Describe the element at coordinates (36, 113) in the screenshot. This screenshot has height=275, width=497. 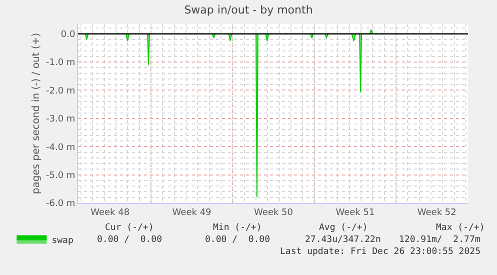
I see `y-axis-title: pages per second in (-) / out (+)` at that location.